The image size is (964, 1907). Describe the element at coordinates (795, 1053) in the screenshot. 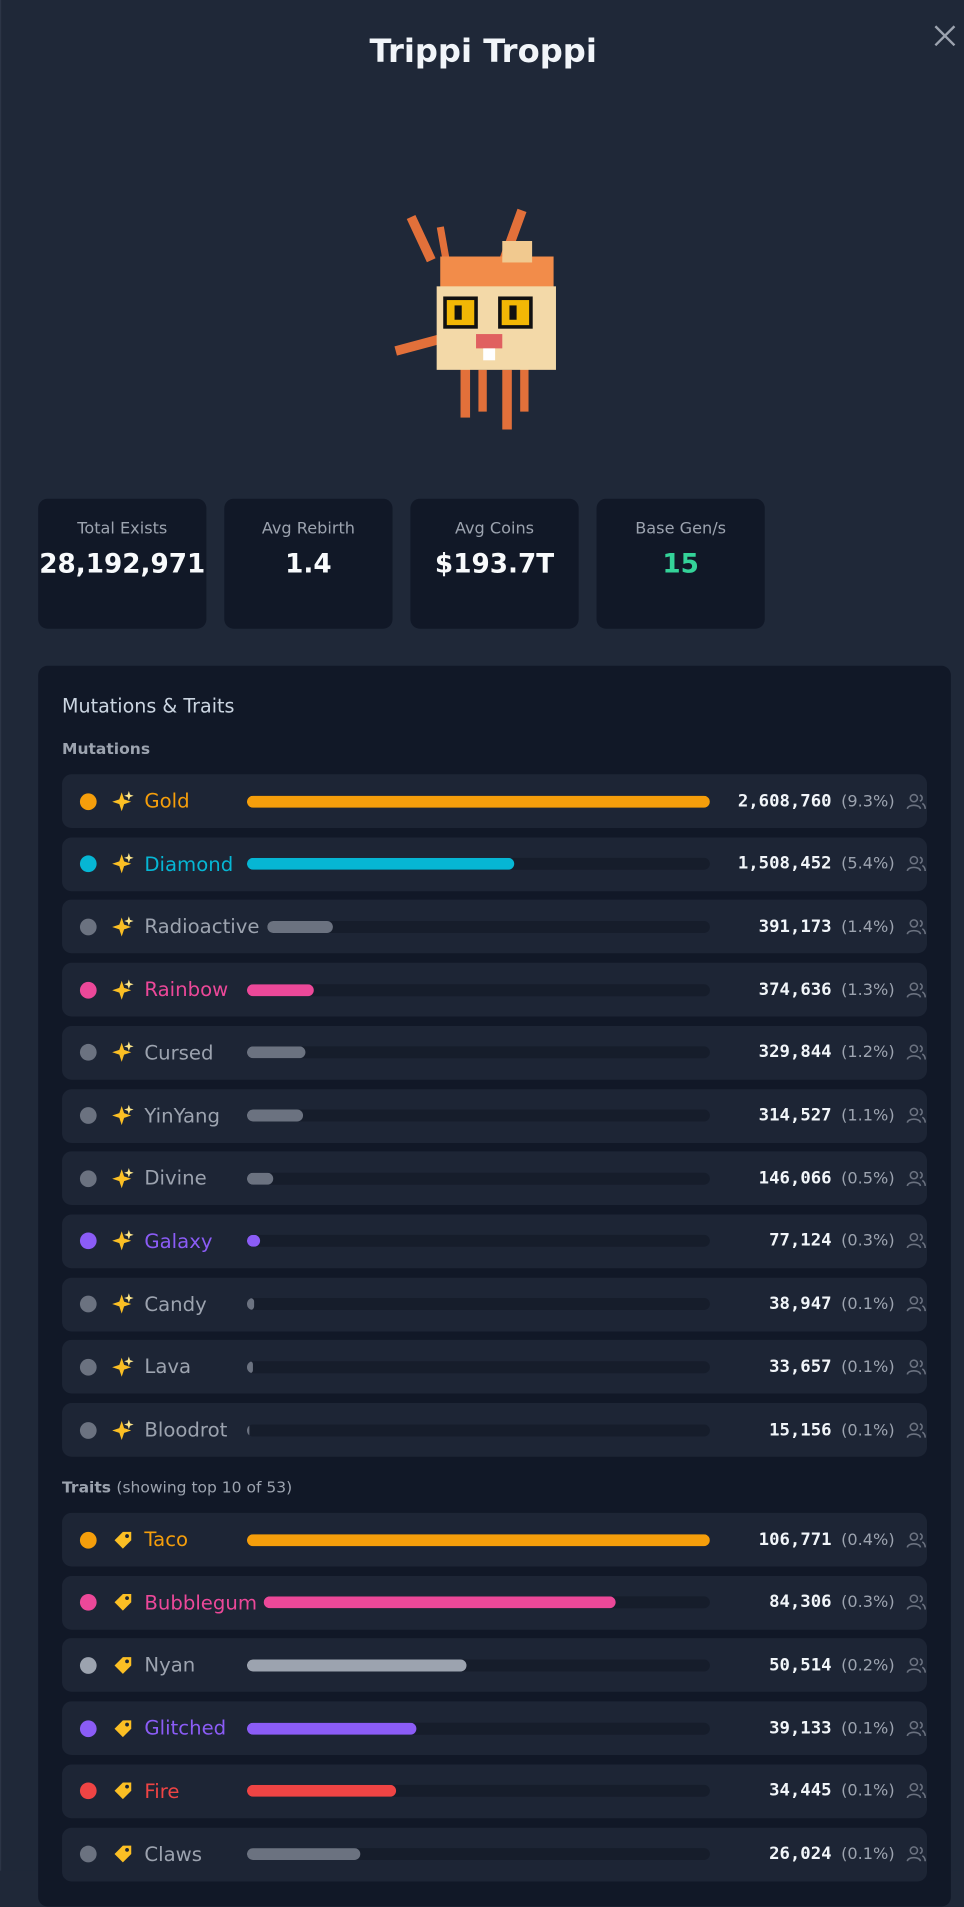

I see `count: 329,844` at that location.